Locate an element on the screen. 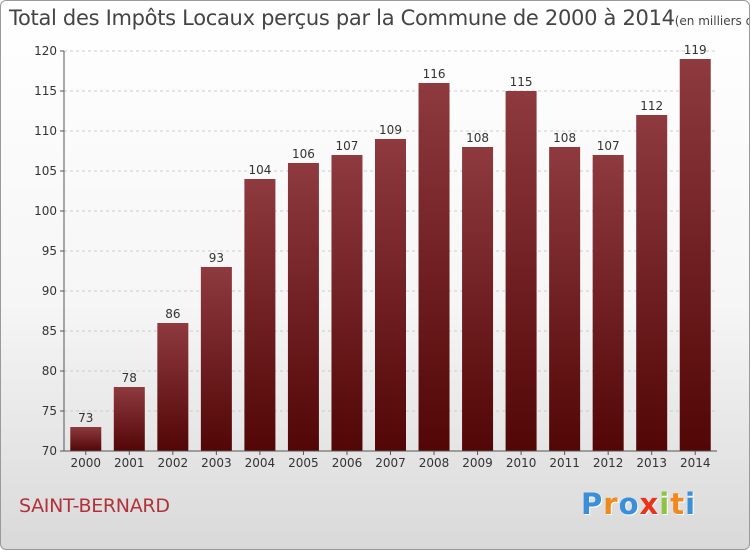 Image resolution: width=750 pixels, height=550 pixels. value-label-2007: 109 is located at coordinates (390, 130).